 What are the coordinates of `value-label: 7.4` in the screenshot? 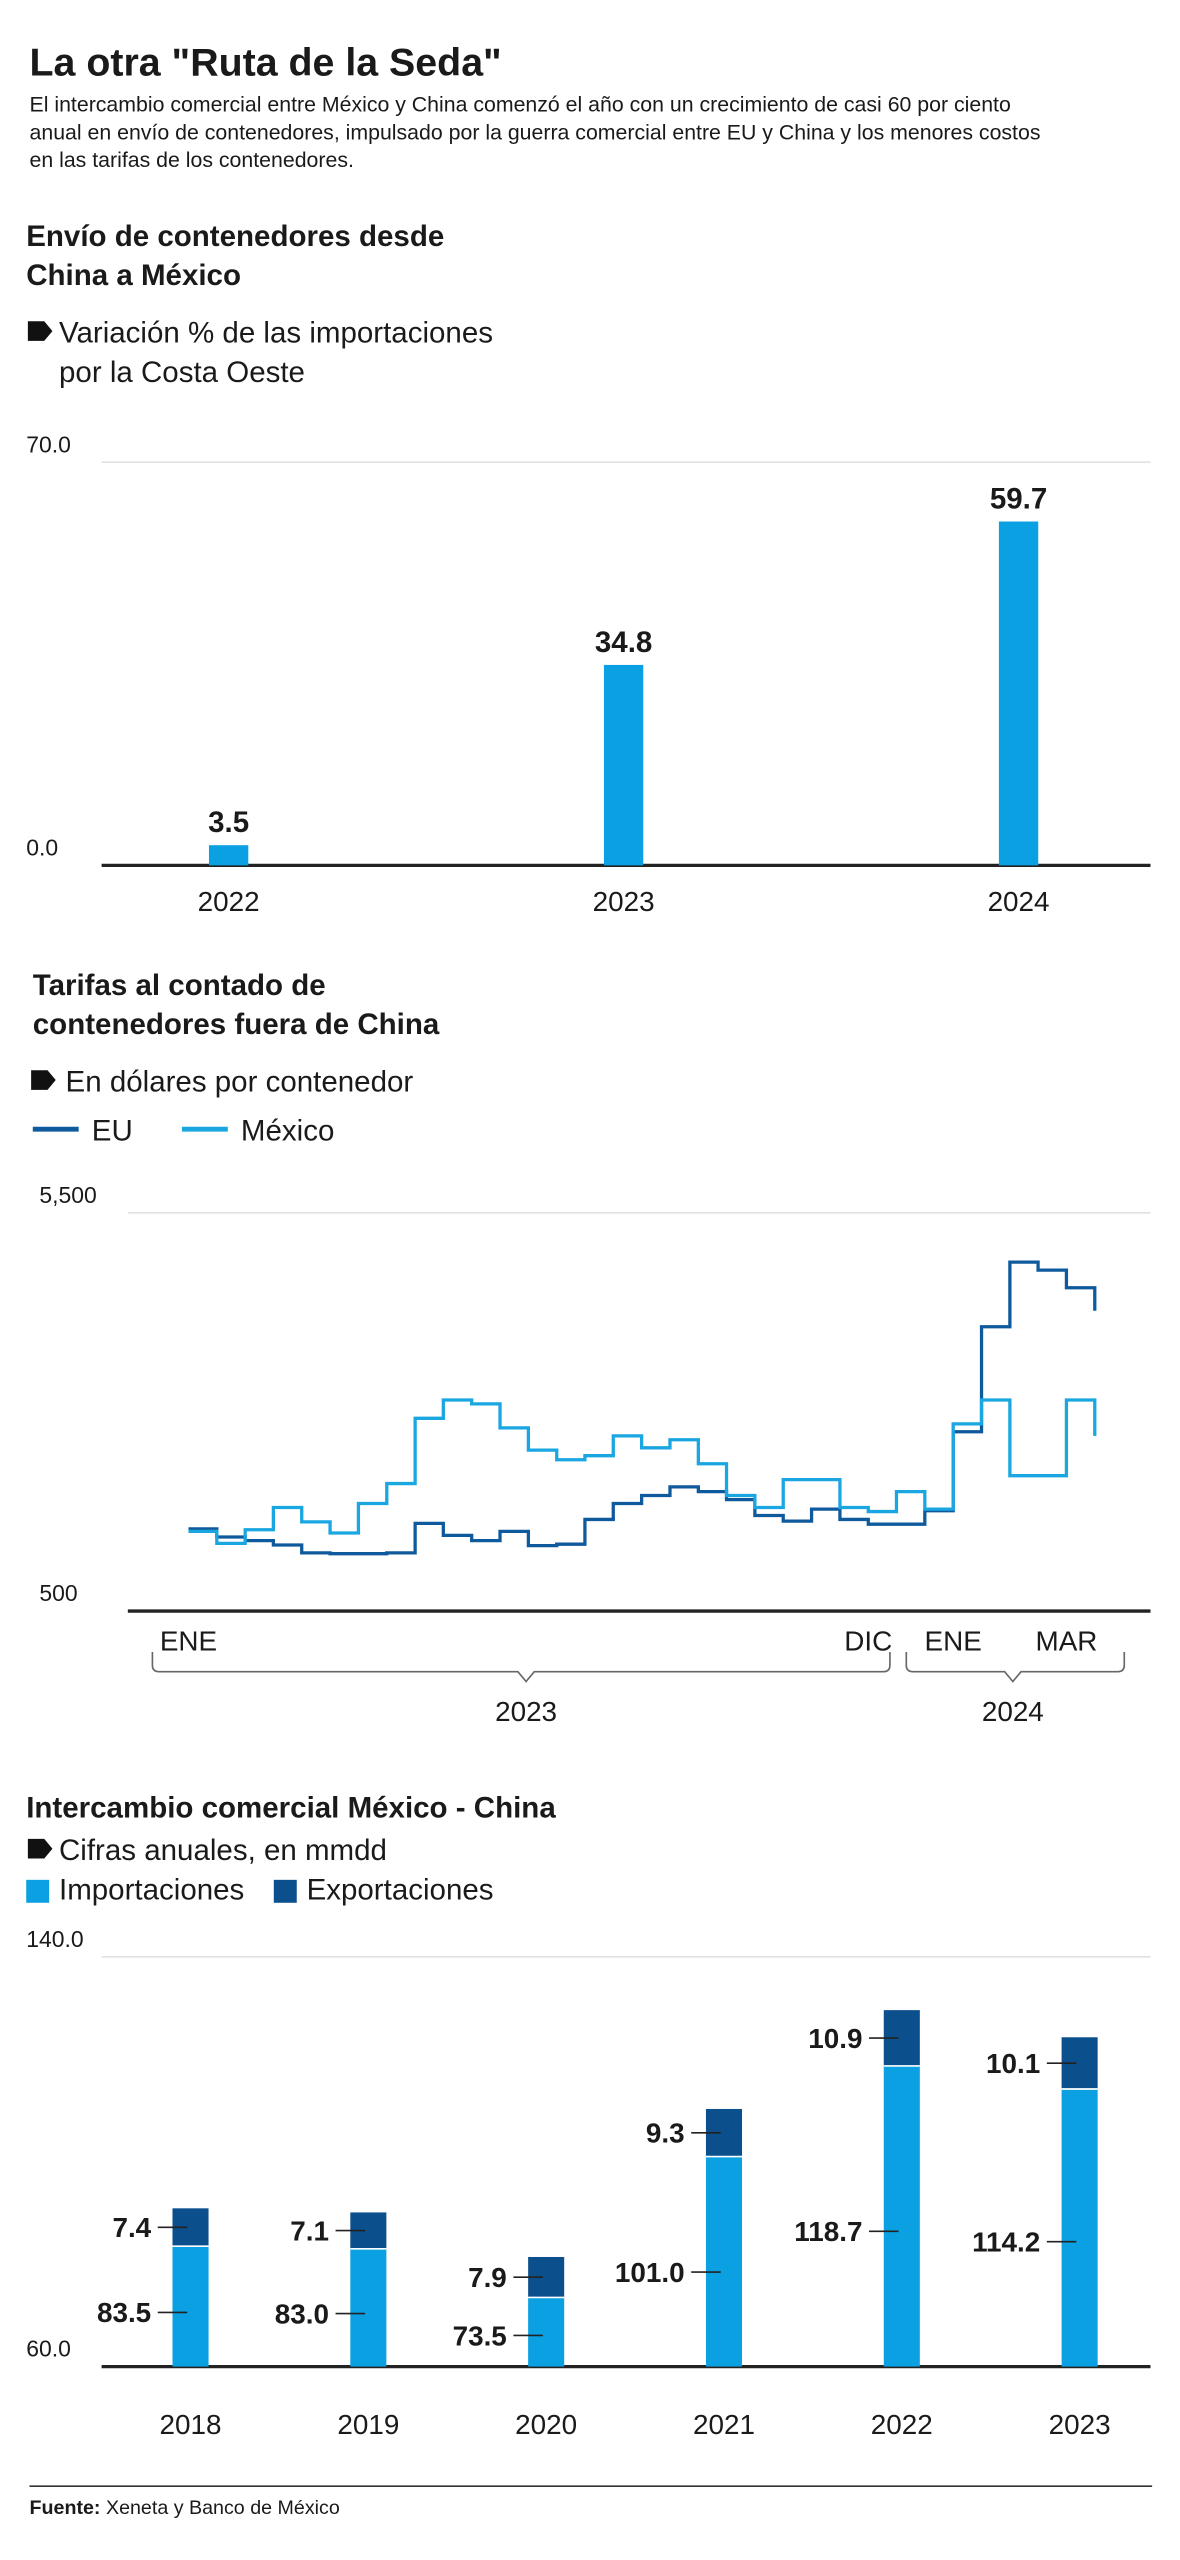 It's located at (131, 2227).